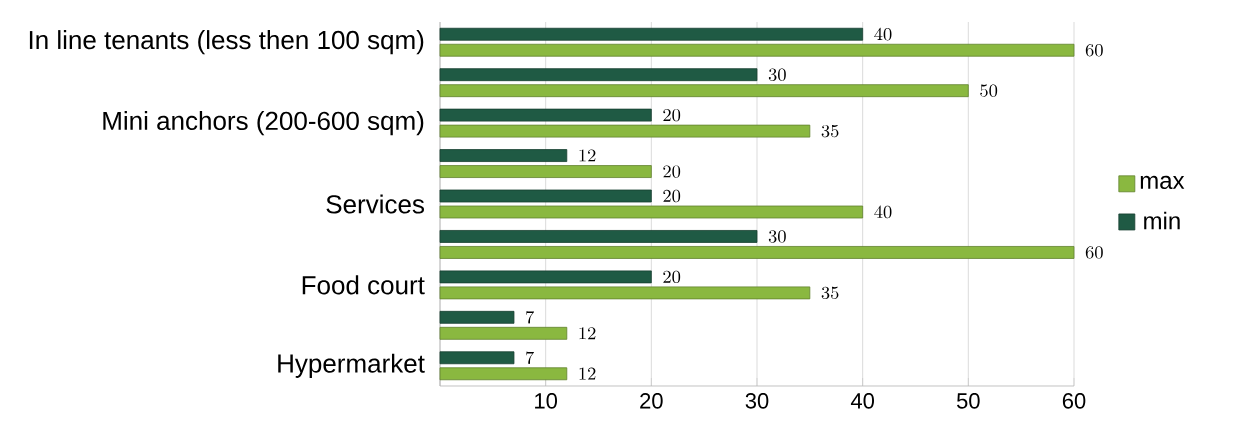 This screenshot has height=442, width=1235. Describe the element at coordinates (968, 401) in the screenshot. I see `x-tick-label: 50` at that location.